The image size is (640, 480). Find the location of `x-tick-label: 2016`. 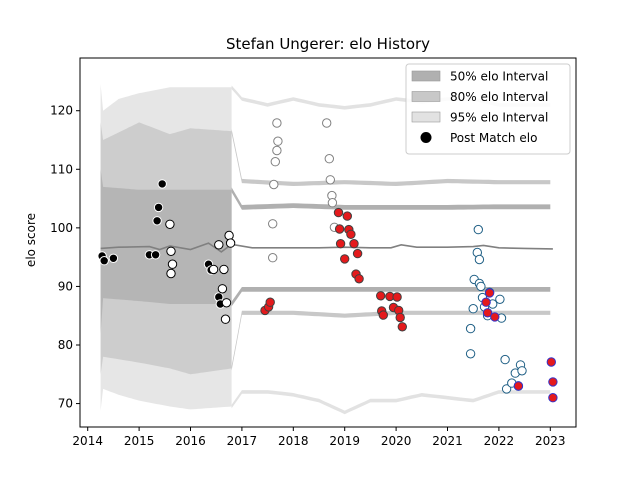

x-tick-label: 2016 is located at coordinates (190, 441).